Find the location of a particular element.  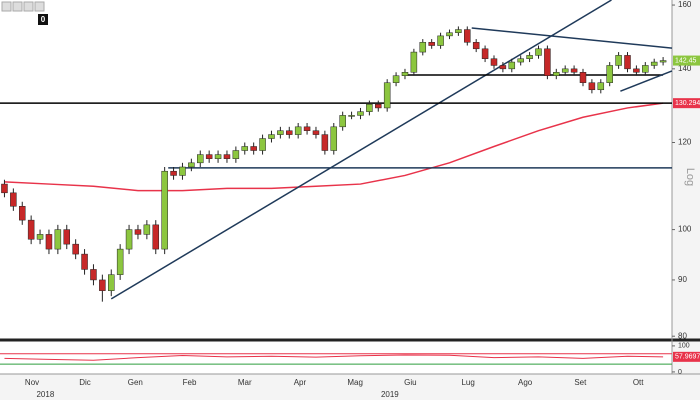

last-price-tag: 142.45 is located at coordinates (686, 60).